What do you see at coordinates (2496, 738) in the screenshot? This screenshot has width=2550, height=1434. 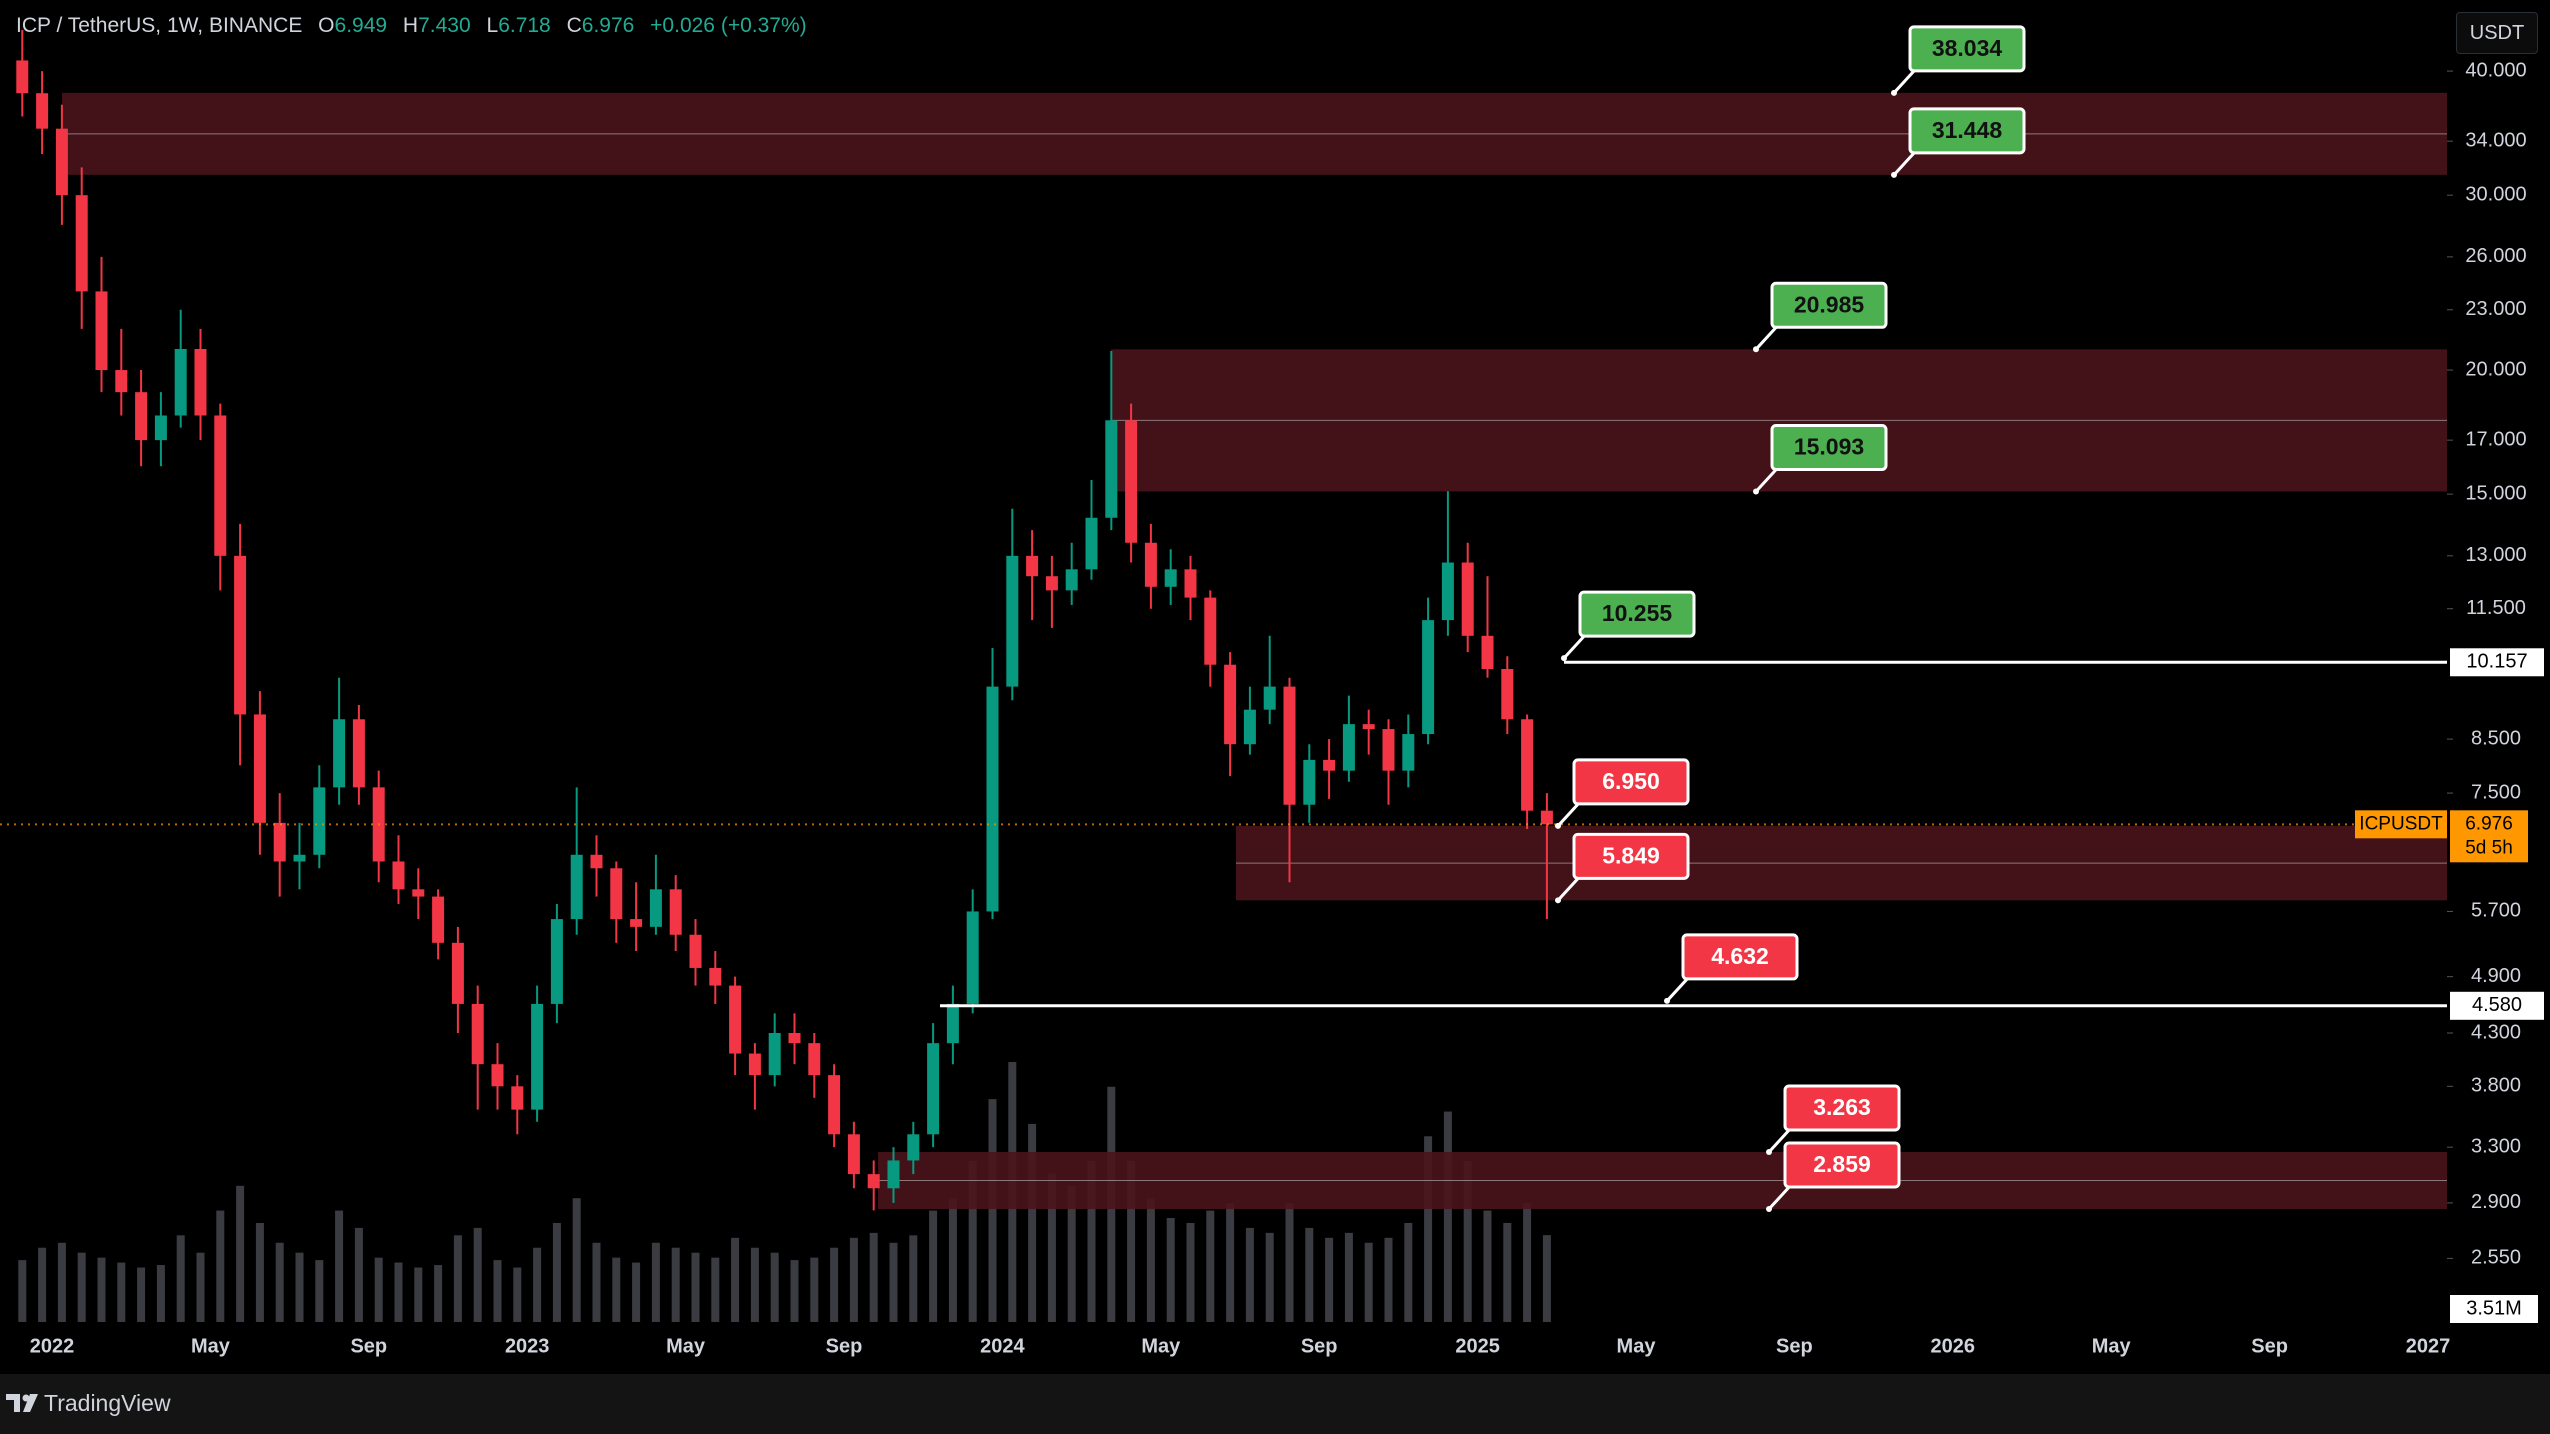 I see `y-tick-label: 8.500` at bounding box center [2496, 738].